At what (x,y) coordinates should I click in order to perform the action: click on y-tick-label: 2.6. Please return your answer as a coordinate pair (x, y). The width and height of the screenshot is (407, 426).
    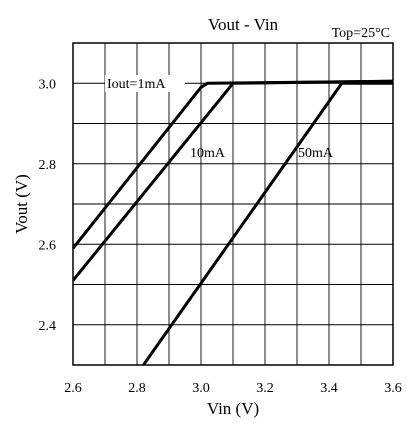
    Looking at the image, I should click on (48, 245).